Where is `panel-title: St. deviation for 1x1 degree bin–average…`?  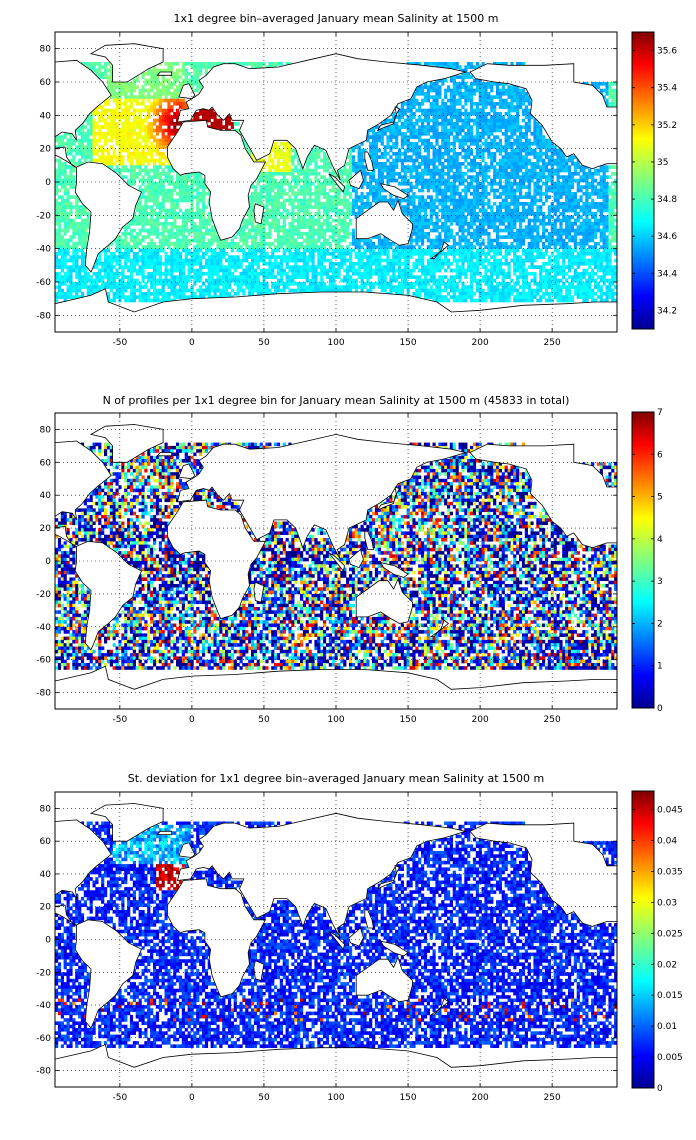 panel-title: St. deviation for 1x1 degree bin–average… is located at coordinates (336, 778).